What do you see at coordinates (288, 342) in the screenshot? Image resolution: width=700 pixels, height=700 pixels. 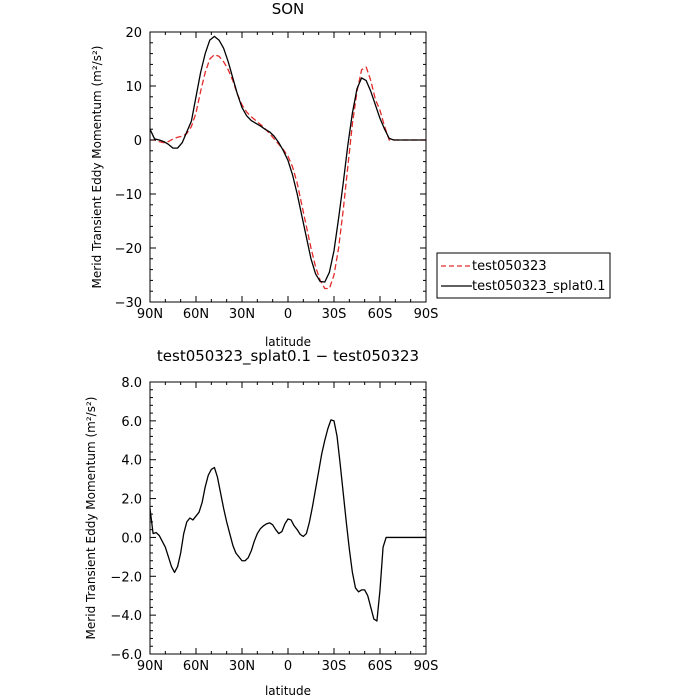 I see `top-x-axis-label: latitude` at bounding box center [288, 342].